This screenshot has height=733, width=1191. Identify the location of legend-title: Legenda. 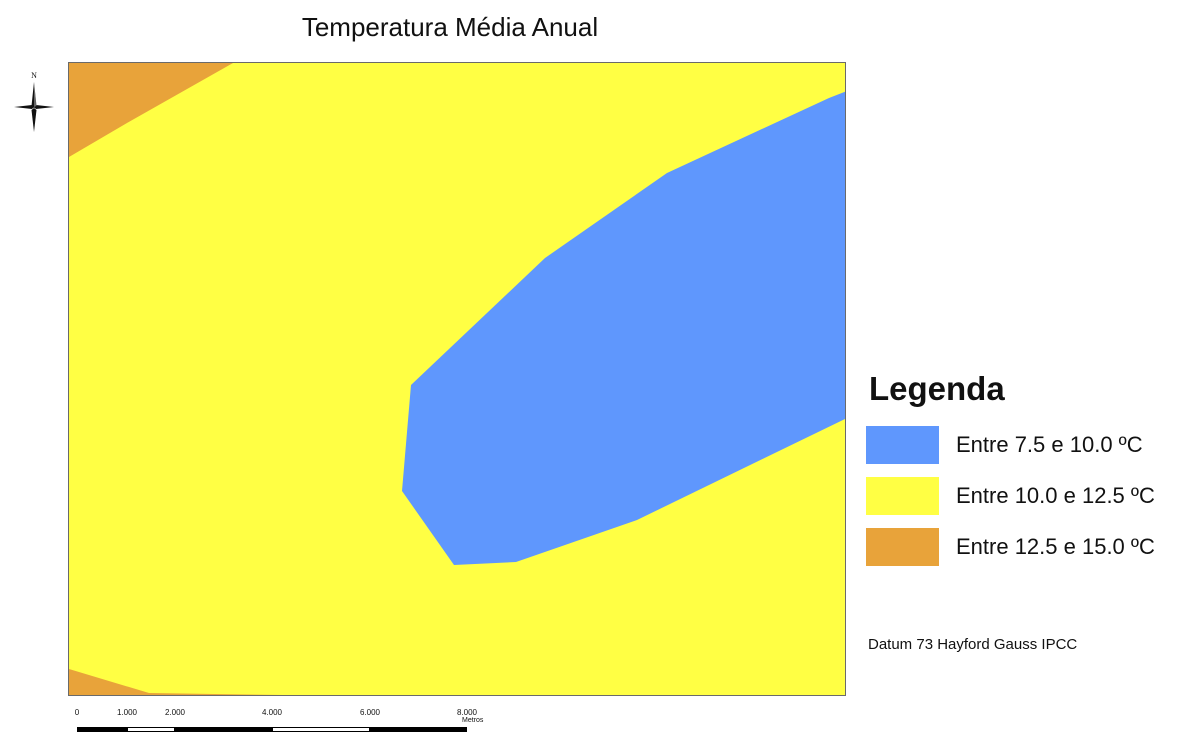
(937, 388).